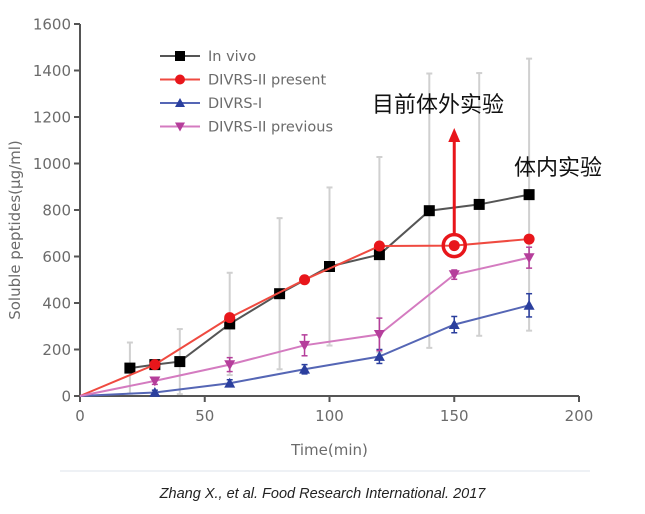  What do you see at coordinates (270, 128) in the screenshot?
I see `legend-label: DIVRS-II previous` at bounding box center [270, 128].